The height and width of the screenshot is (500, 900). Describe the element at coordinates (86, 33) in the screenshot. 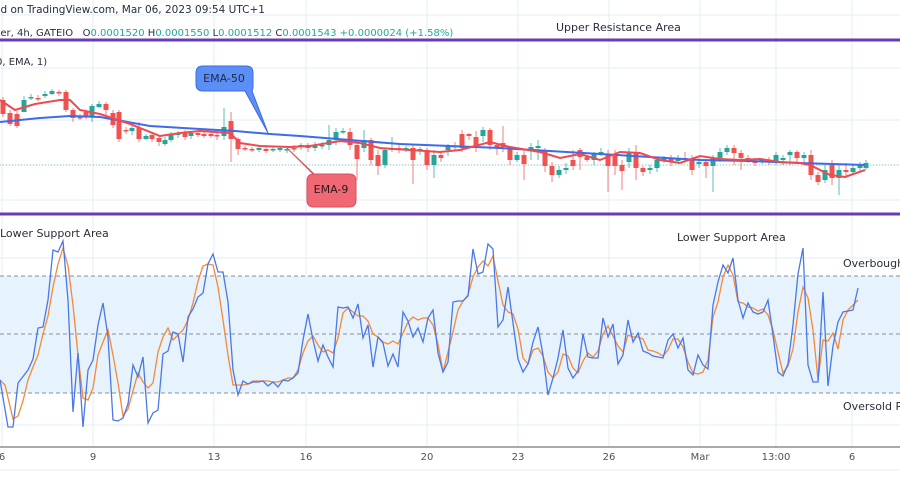

I see `open-label: O` at that location.